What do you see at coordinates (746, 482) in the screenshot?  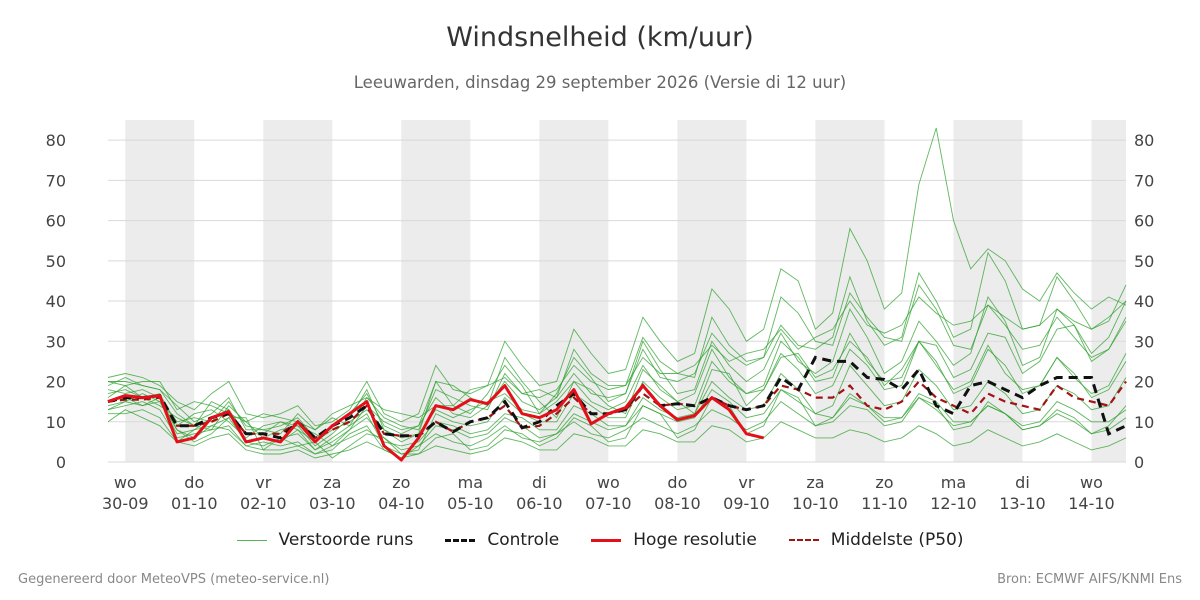 I see `x-tick-day-09-10: vr` at bounding box center [746, 482].